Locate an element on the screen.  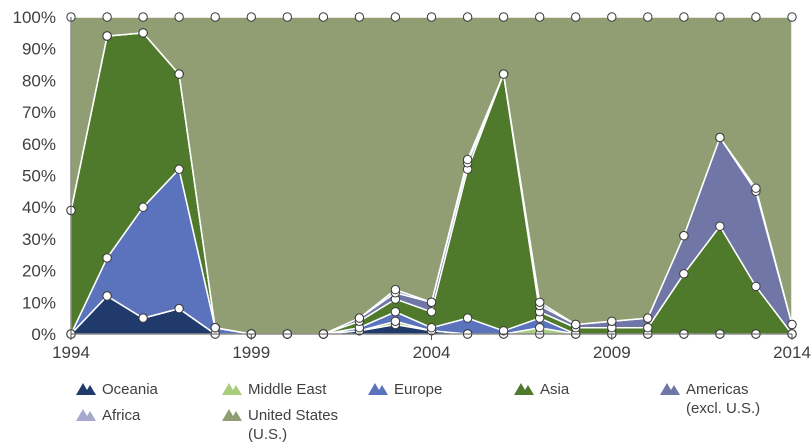
legend-item-united-states-u-s: United States (U.S.) is located at coordinates (280, 425).